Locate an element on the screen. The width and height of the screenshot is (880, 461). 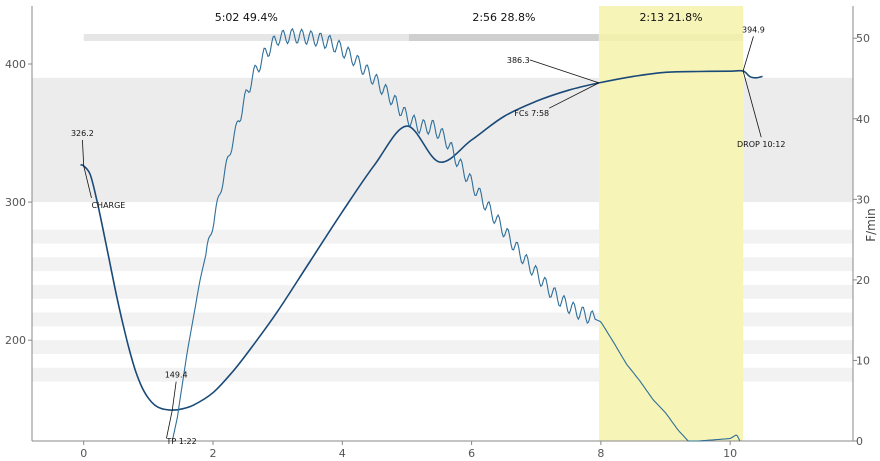
phase-label: 2:56 28.8% is located at coordinates (503, 17).